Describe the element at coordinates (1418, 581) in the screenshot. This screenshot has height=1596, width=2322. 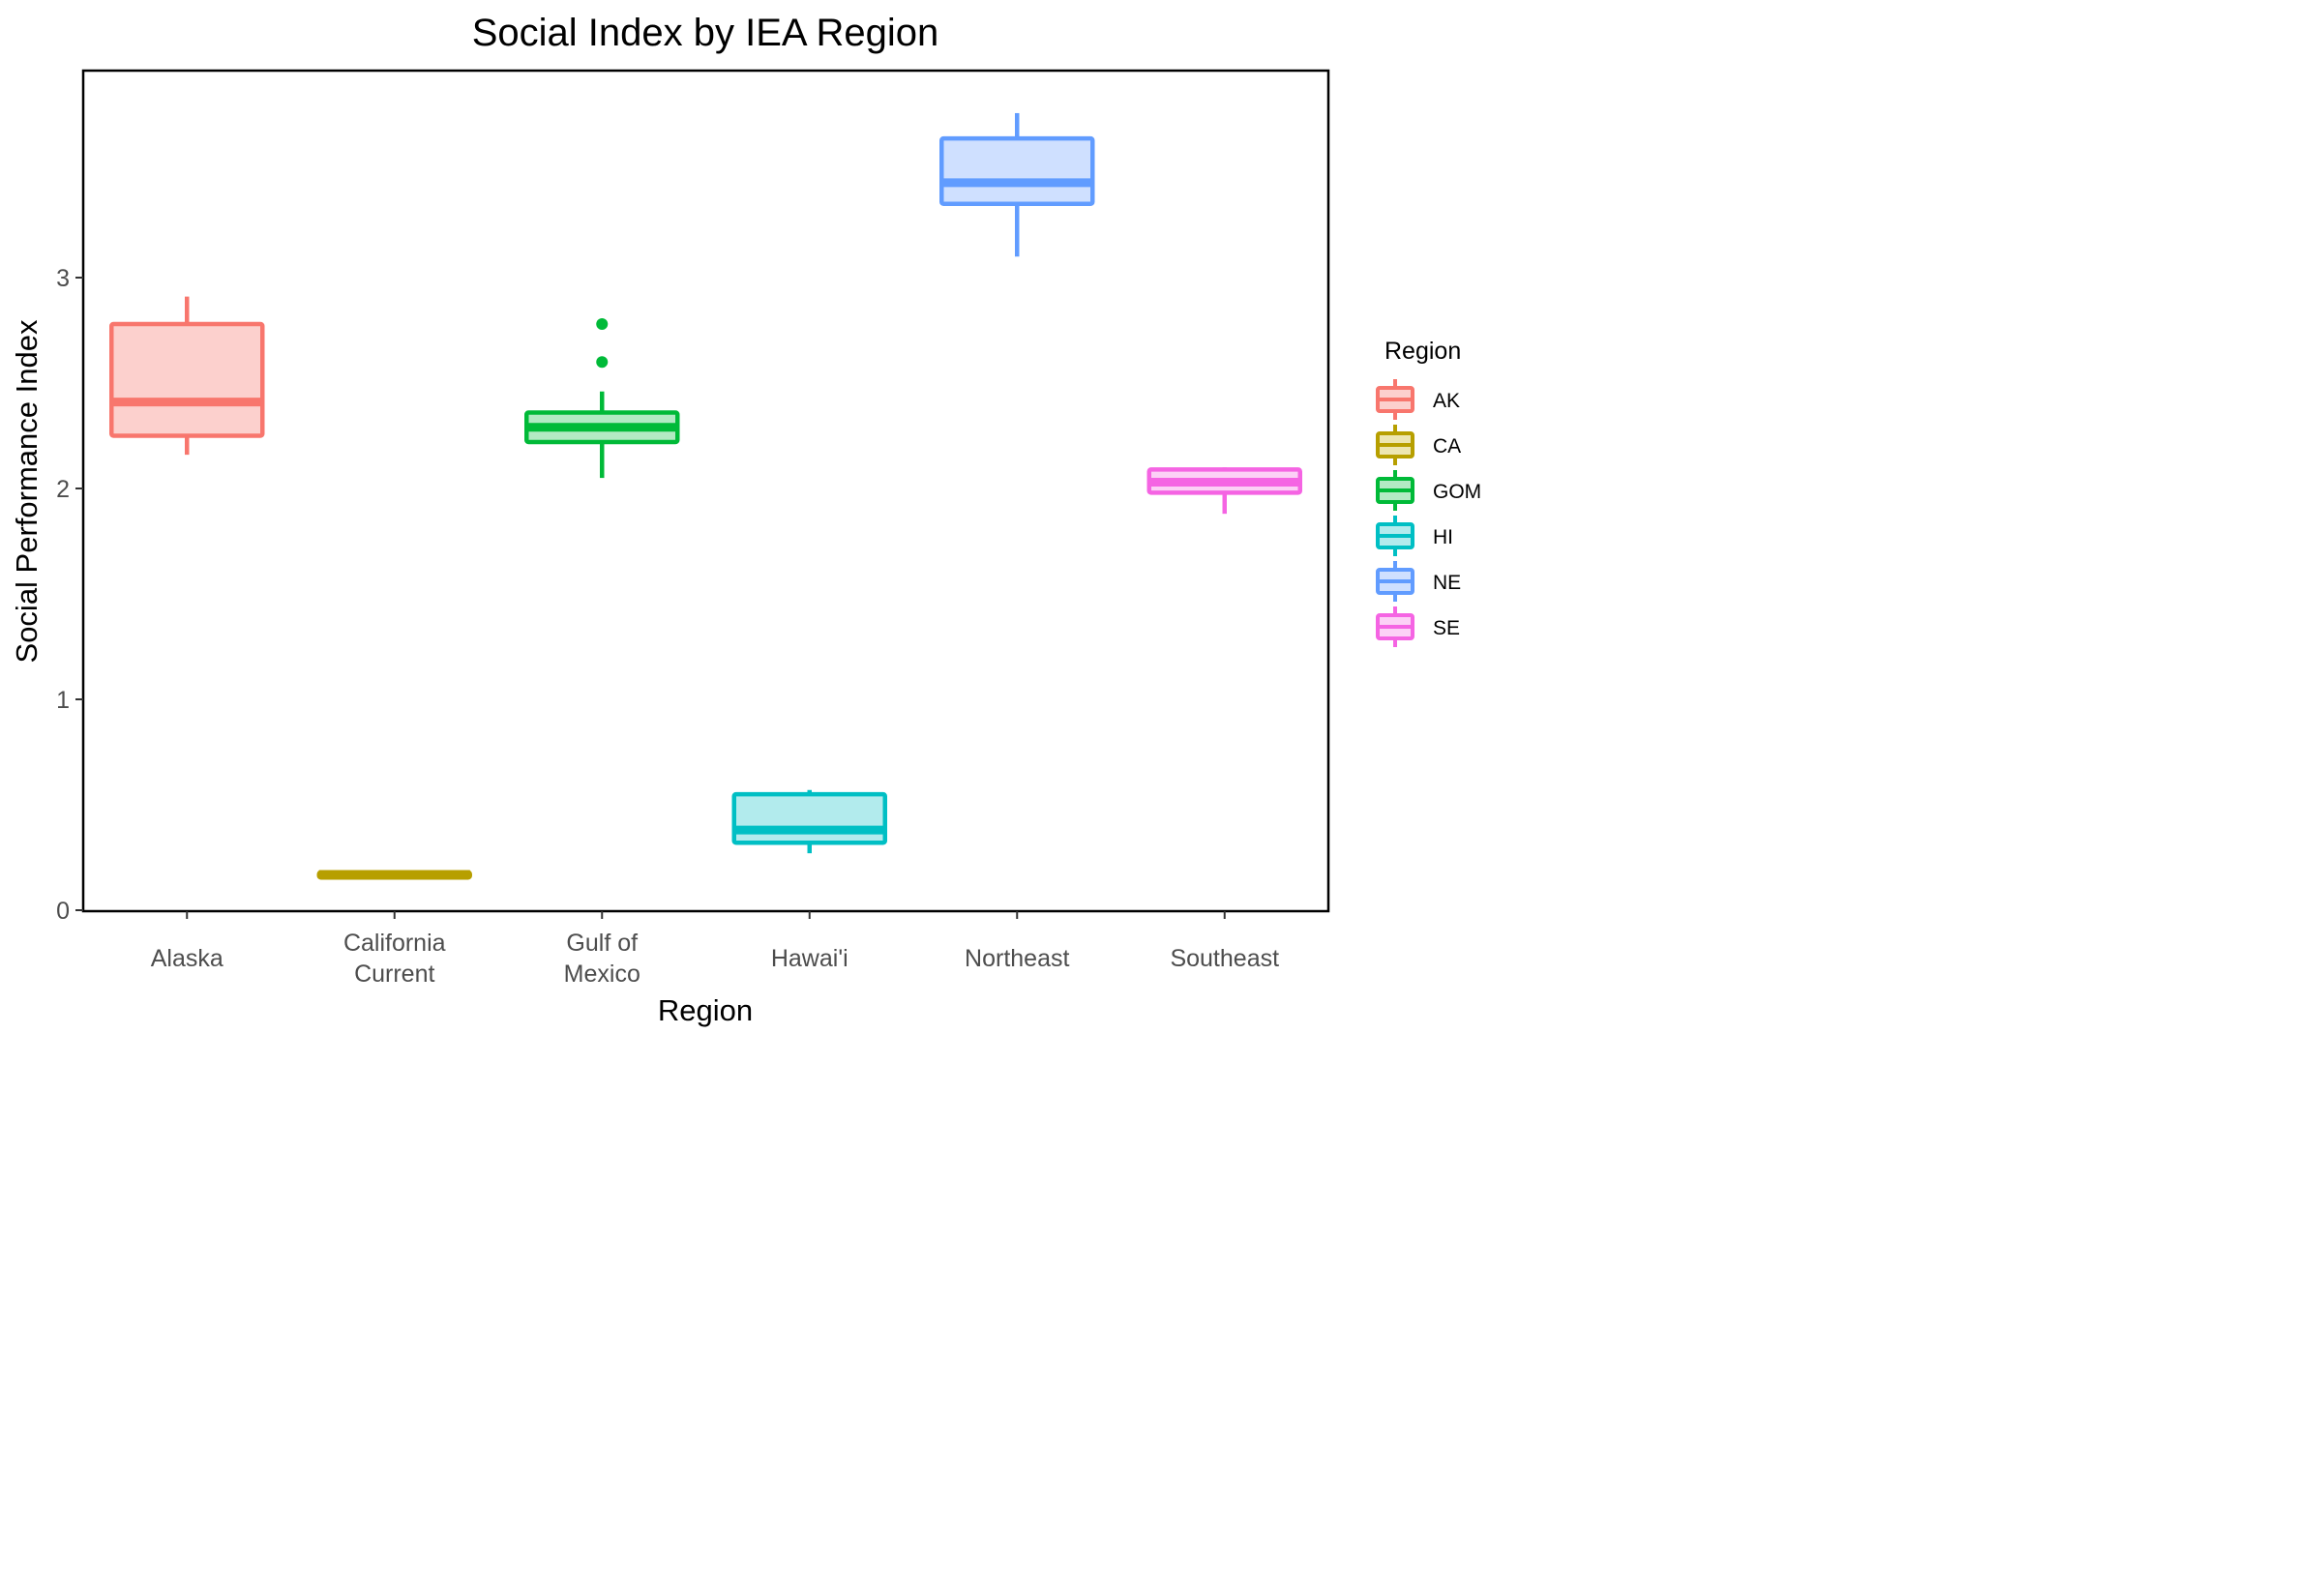
I see `legend-item-ne: NE` at that location.